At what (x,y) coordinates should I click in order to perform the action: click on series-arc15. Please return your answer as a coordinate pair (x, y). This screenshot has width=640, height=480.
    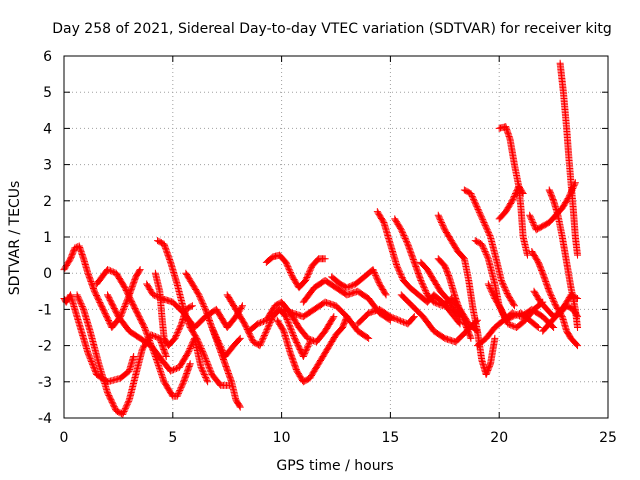
    Looking at the image, I should click on (325, 320).